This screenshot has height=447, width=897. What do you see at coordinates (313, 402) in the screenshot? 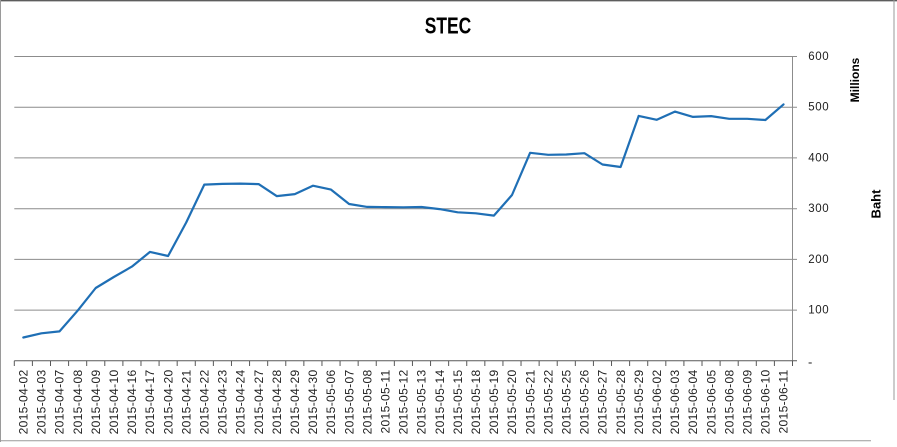
I see `svg-text: 2015-04-30` at bounding box center [313, 402].